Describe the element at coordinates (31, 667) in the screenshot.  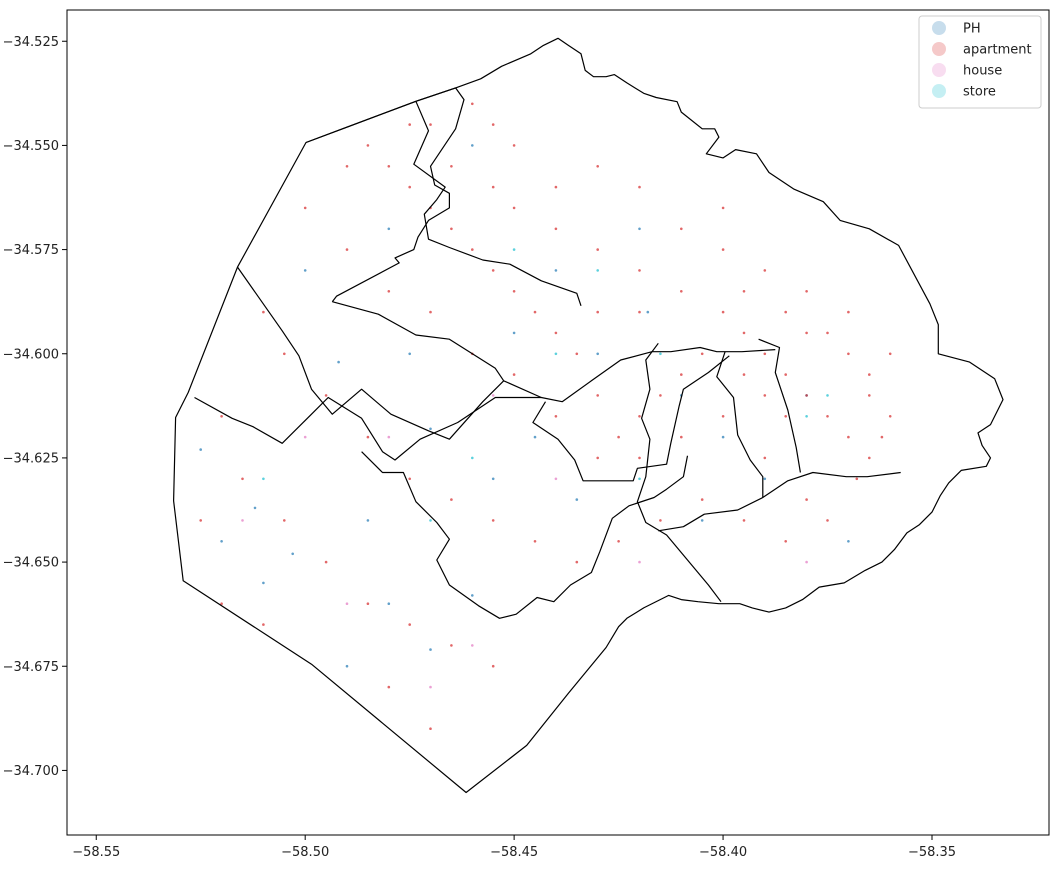
I see `y-tick-label: −34.675` at that location.